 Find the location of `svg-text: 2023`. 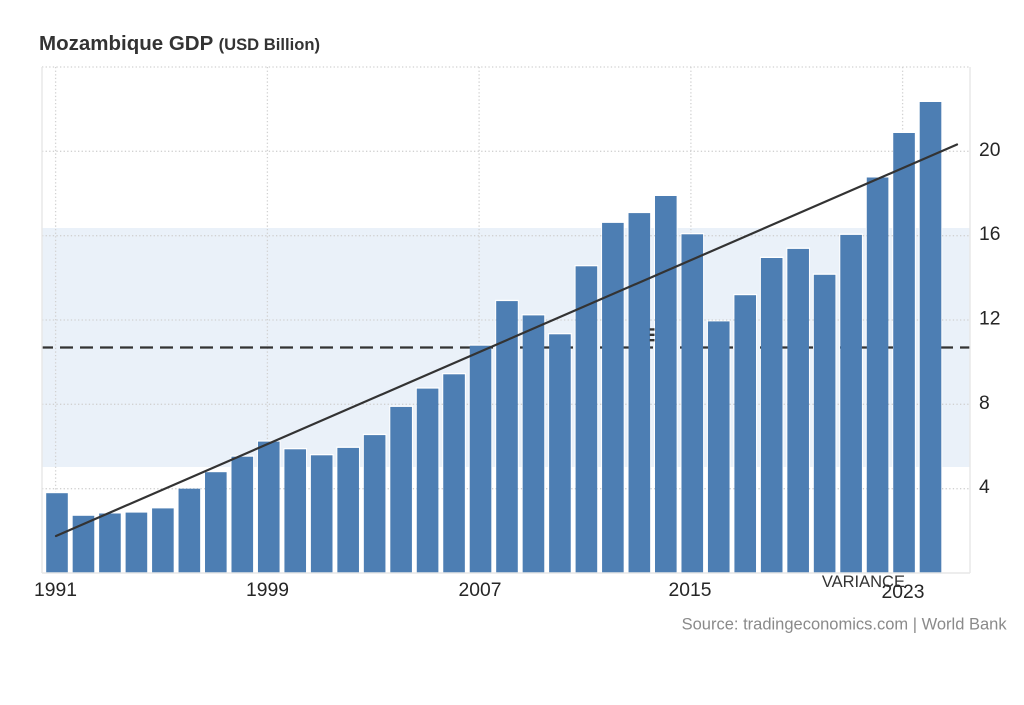

svg-text: 2023 is located at coordinates (903, 592).